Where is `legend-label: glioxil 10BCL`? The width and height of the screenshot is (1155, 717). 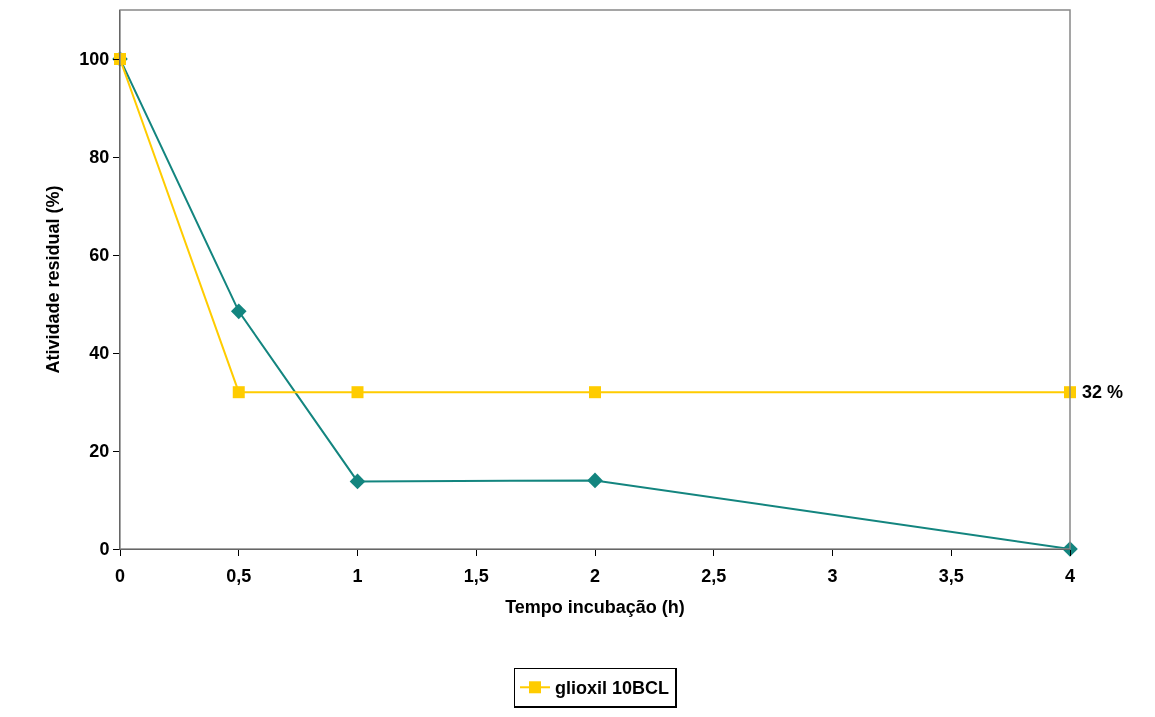 legend-label: glioxil 10BCL is located at coordinates (612, 688).